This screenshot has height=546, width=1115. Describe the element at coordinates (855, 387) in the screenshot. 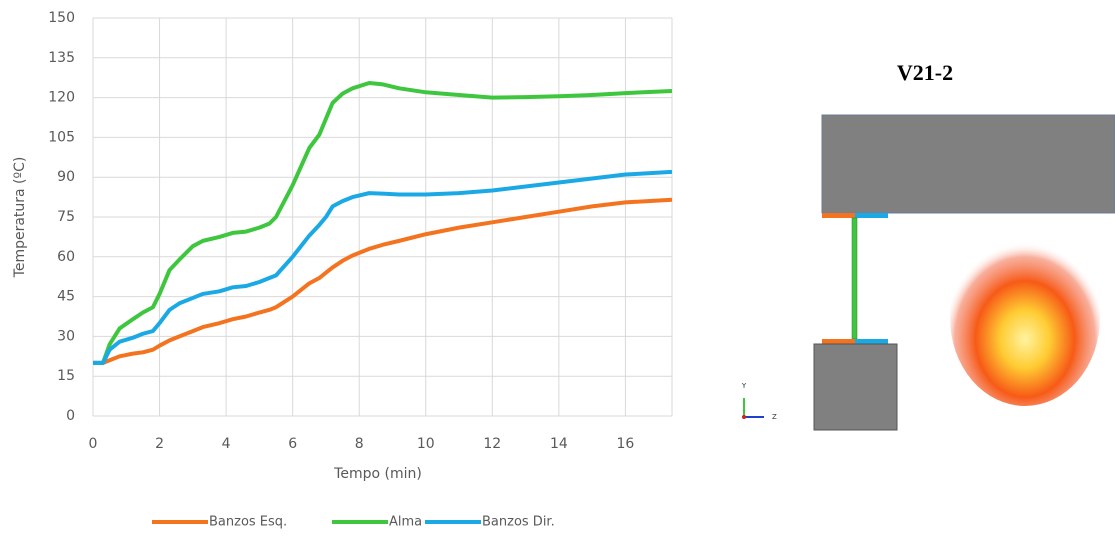

I see `support` at that location.